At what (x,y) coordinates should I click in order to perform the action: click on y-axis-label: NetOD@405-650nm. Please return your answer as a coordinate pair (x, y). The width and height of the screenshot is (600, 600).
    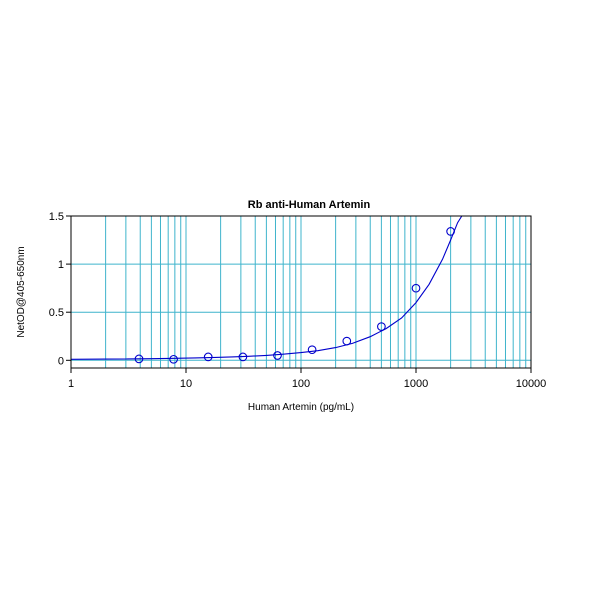
    Looking at the image, I should click on (21, 291).